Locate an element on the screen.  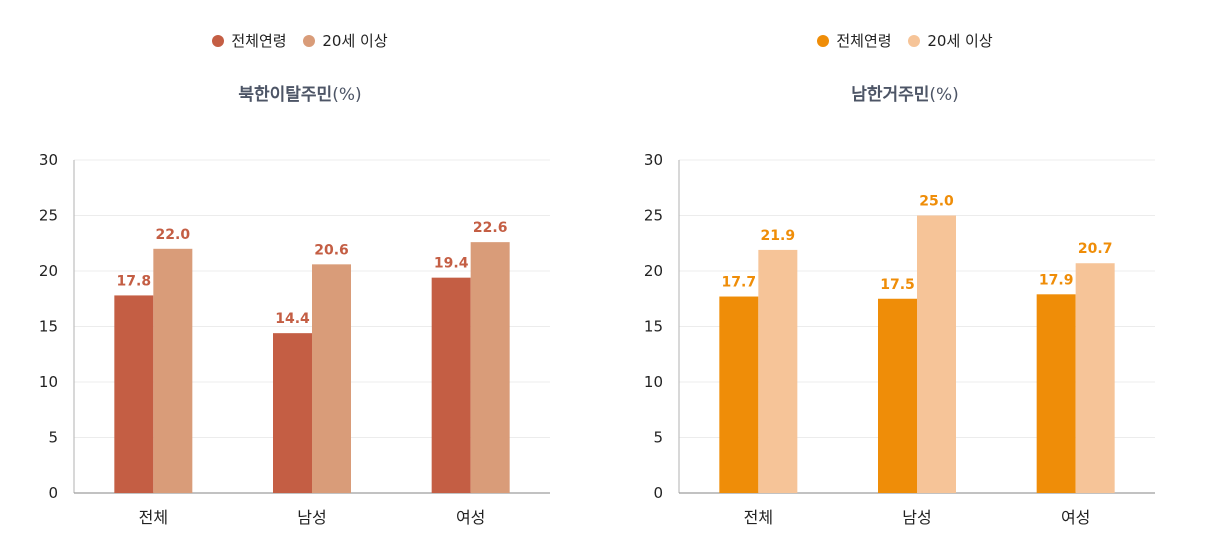
chart-title: 북한이탈주민(%) is located at coordinates (300, 92).